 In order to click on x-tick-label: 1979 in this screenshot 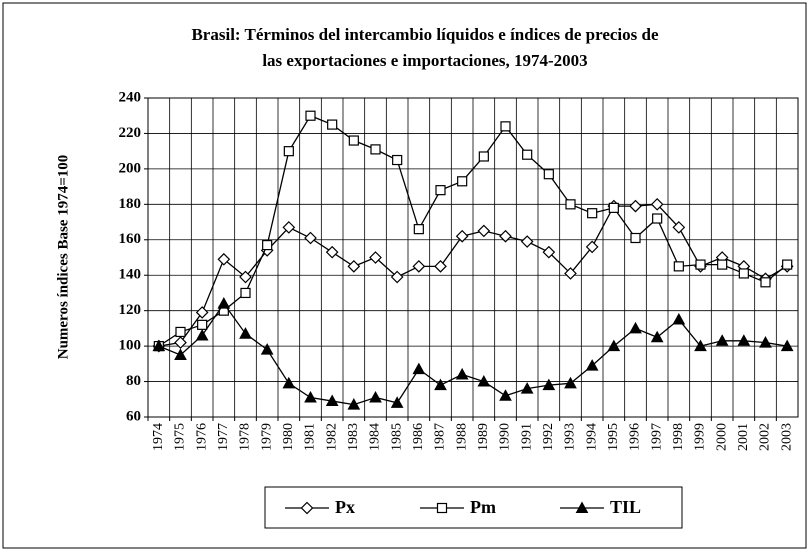, I will do `click(266, 437)`.